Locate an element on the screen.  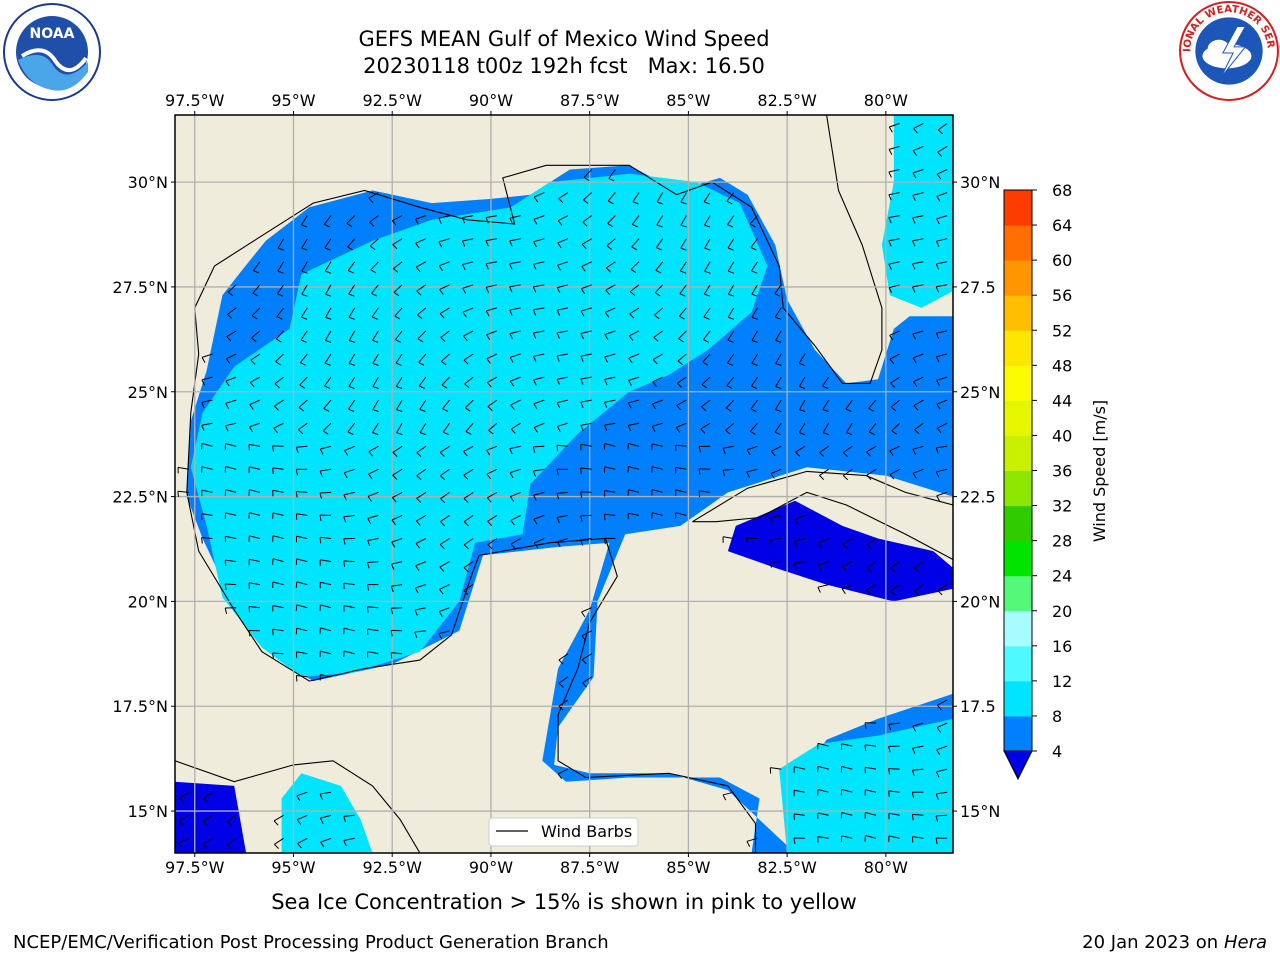
colorbar-tick-label: 64 is located at coordinates (1062, 225).